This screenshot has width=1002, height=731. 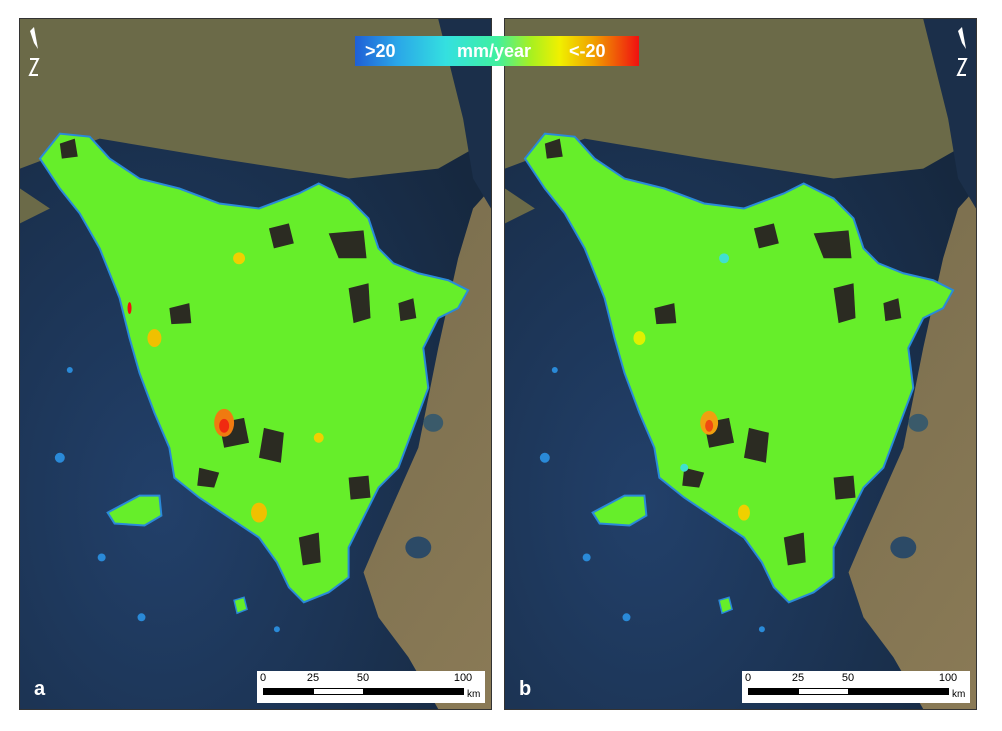 I want to click on legend-min-label: >20, so click(x=380, y=51).